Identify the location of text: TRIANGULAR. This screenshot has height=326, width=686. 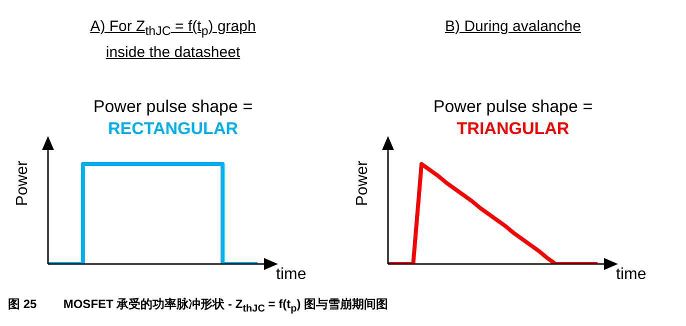
(513, 129).